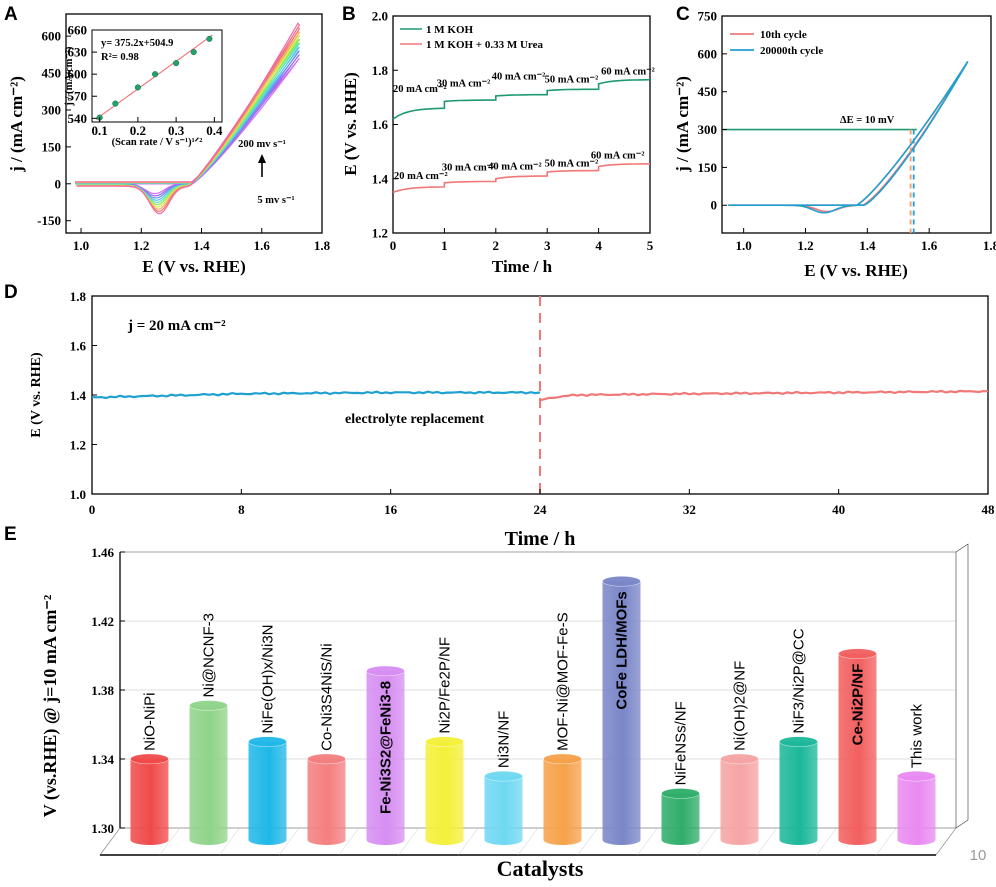 This screenshot has width=996, height=887. Describe the element at coordinates (522, 266) in the screenshot. I see `panel-b-x-label: Time / h` at that location.